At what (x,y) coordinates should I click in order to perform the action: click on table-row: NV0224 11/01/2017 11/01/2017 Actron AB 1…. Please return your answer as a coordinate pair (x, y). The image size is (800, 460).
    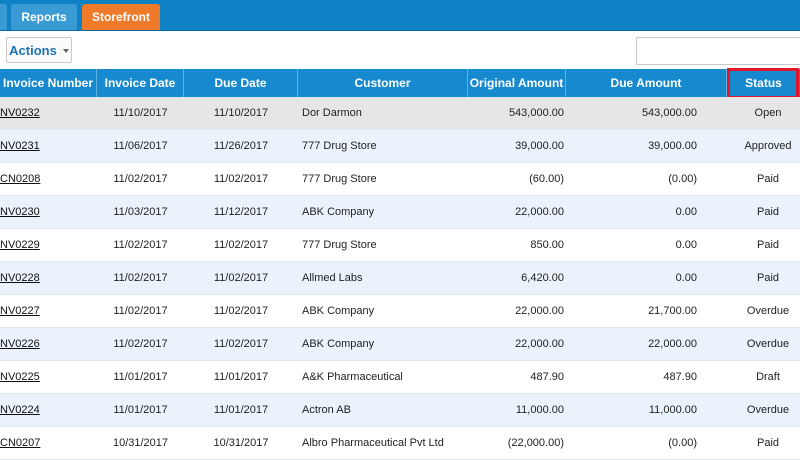
    Looking at the image, I should click on (400, 410).